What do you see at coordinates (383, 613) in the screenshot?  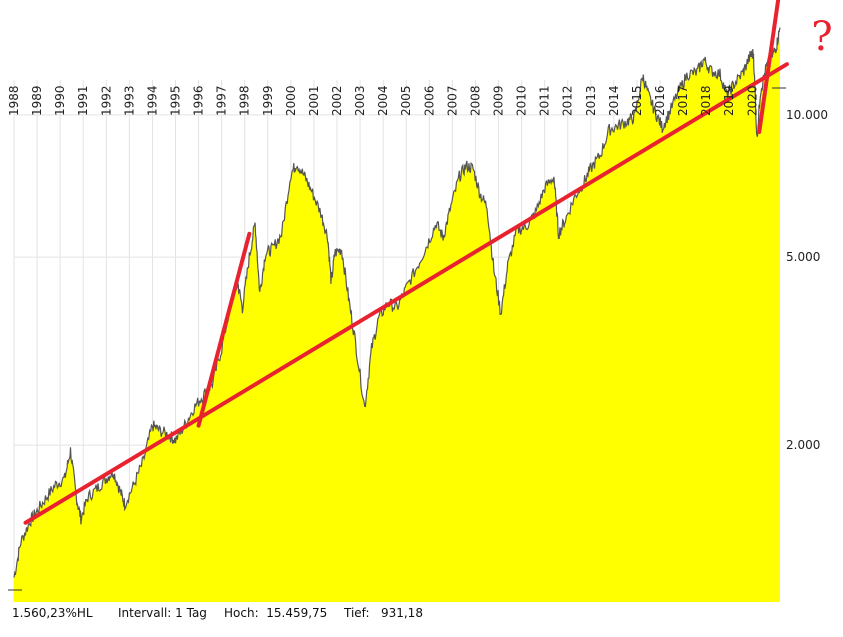 I see `low-value: Tief: 931,18` at bounding box center [383, 613].